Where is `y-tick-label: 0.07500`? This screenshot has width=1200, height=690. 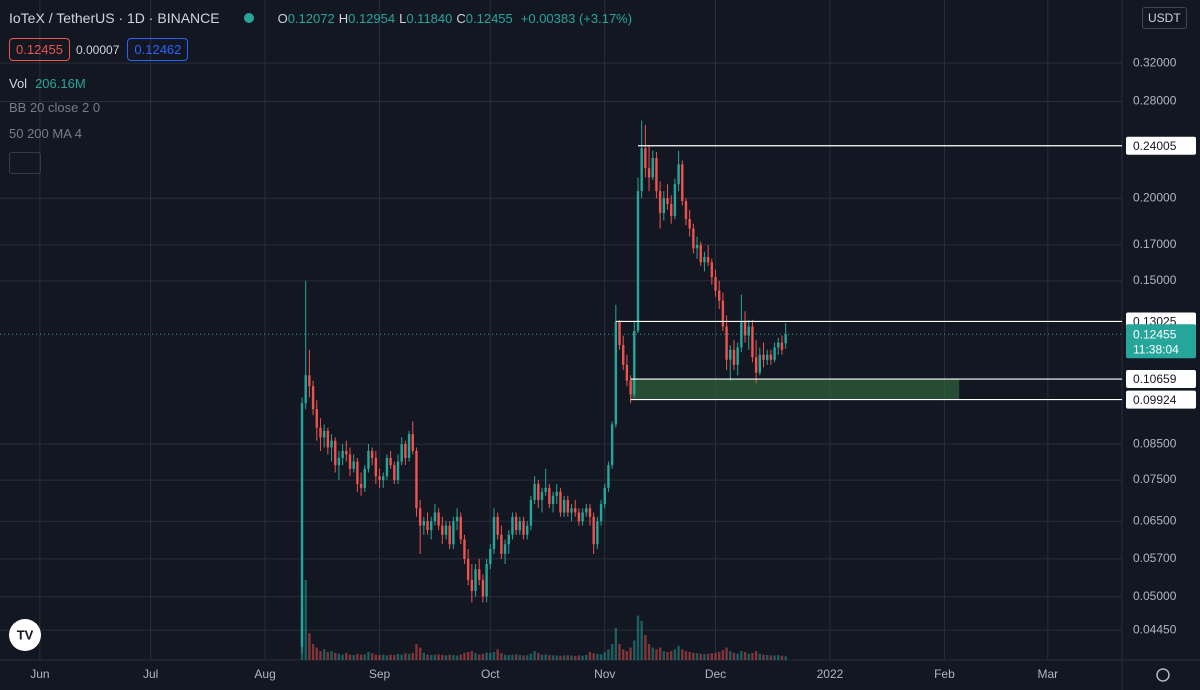
y-tick-label: 0.07500 is located at coordinates (1155, 479).